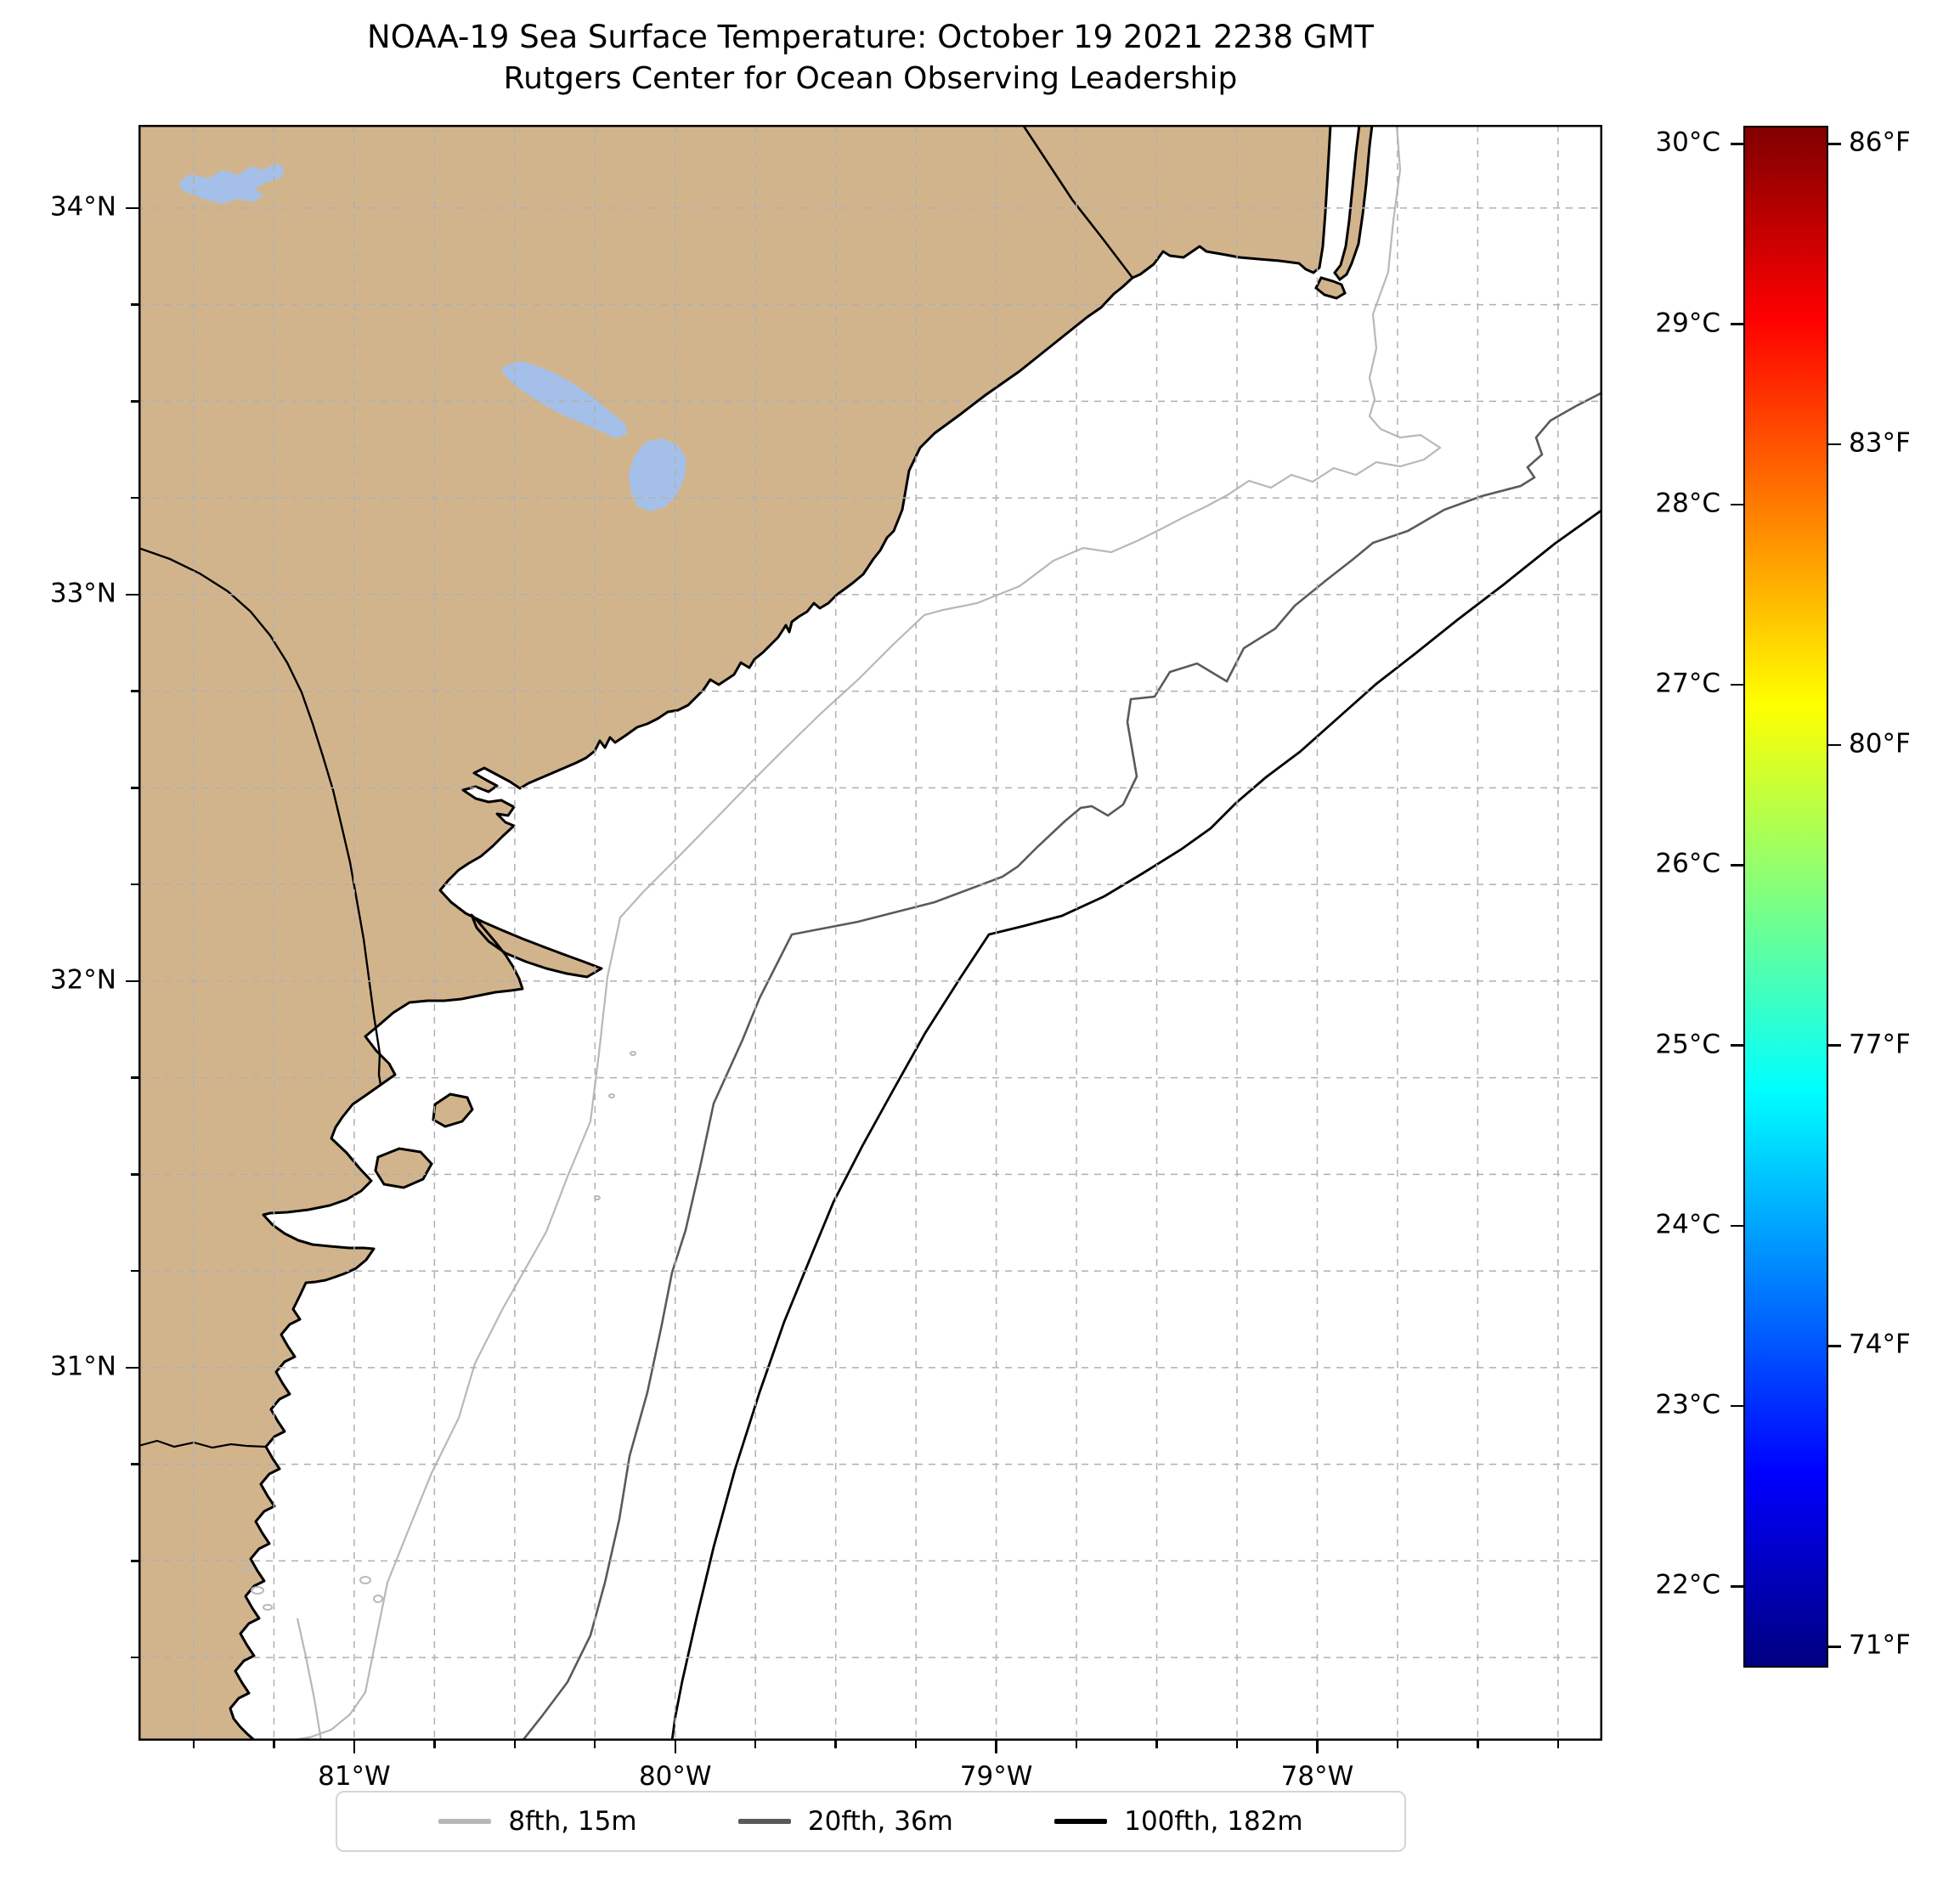  I want to click on y-axis-tick-label: 32°N, so click(83, 980).